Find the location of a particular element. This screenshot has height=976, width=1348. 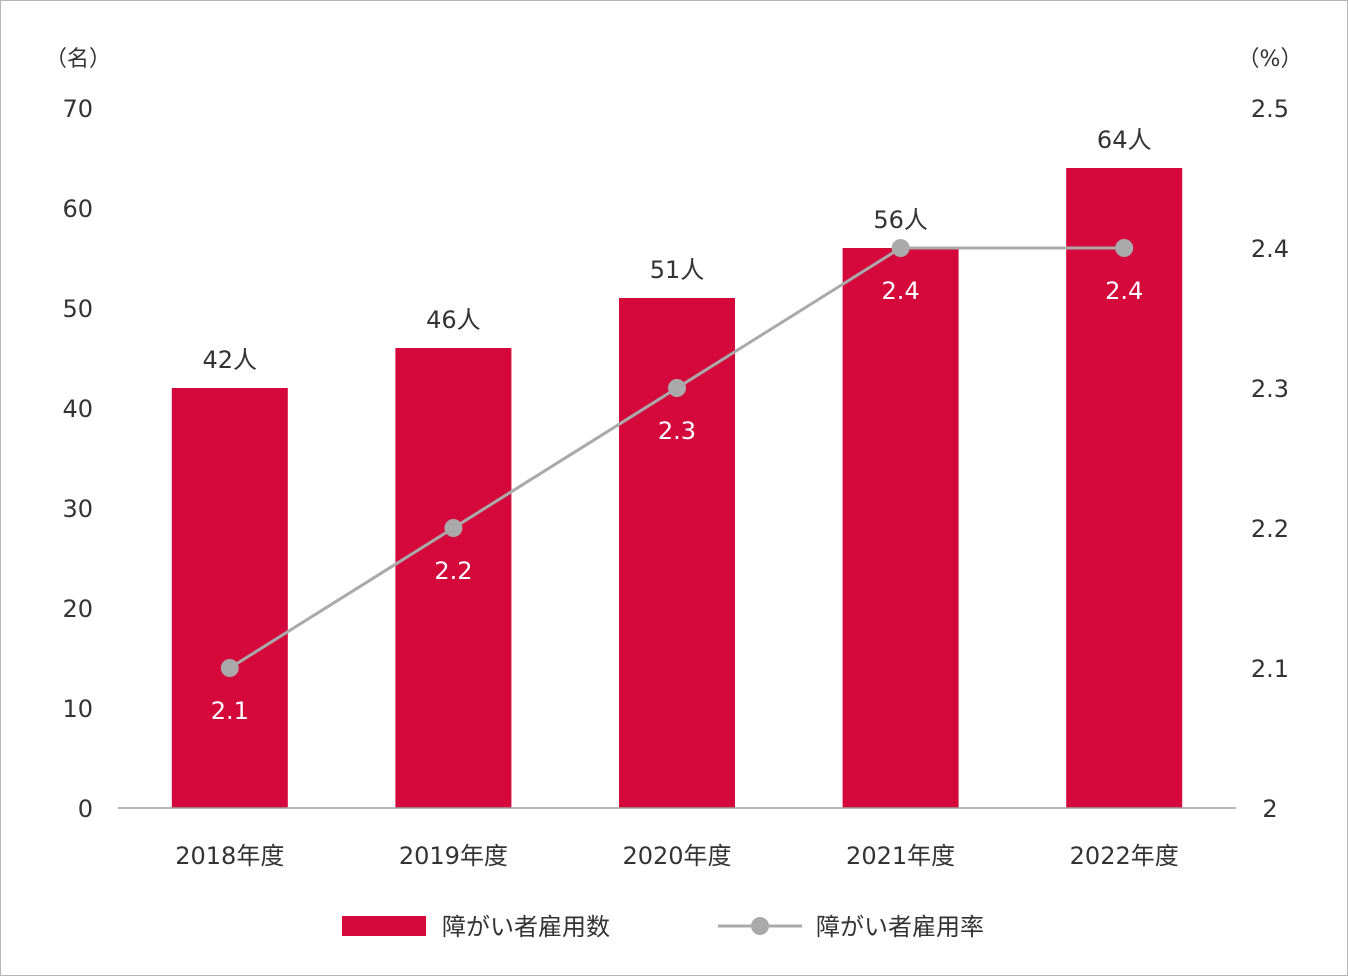

rate-value-label: 2.2 is located at coordinates (453, 571).